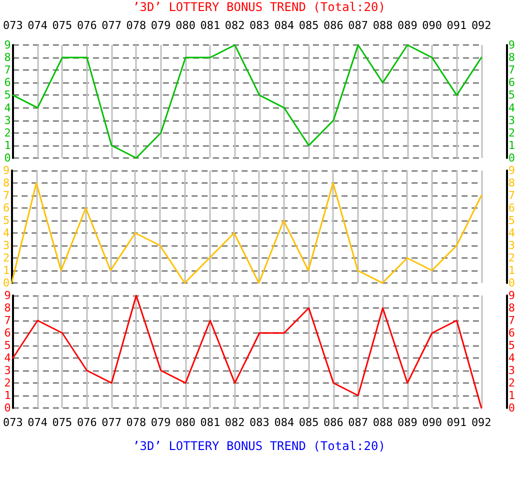 The height and width of the screenshot is (500, 518). Describe the element at coordinates (260, 422) in the screenshot. I see `x-tick-label: 083` at that location.